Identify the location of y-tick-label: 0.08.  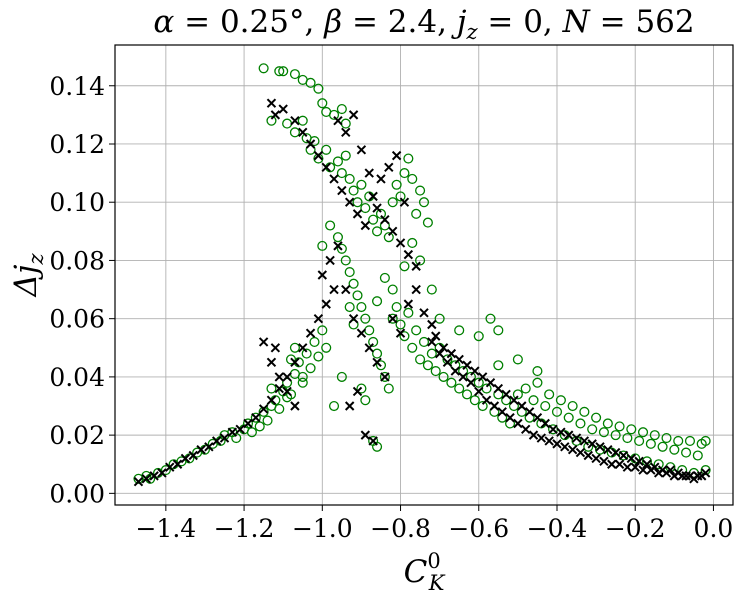
(77, 260).